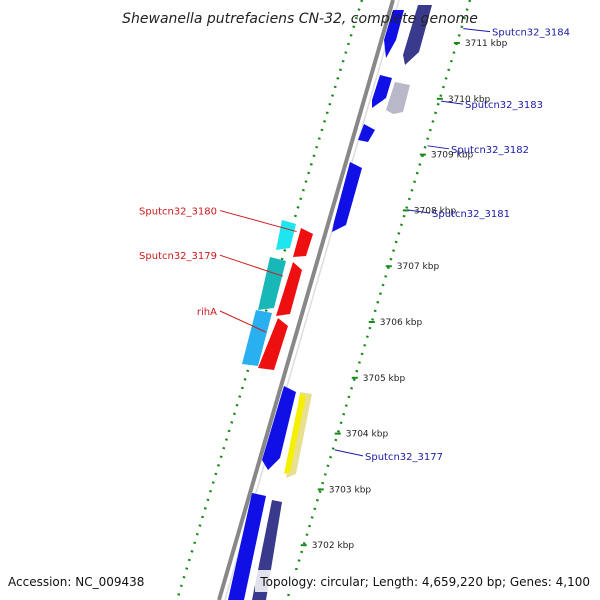 The height and width of the screenshot is (600, 600). What do you see at coordinates (350, 490) in the screenshot?
I see `tick-label: 3703 kbp` at bounding box center [350, 490].